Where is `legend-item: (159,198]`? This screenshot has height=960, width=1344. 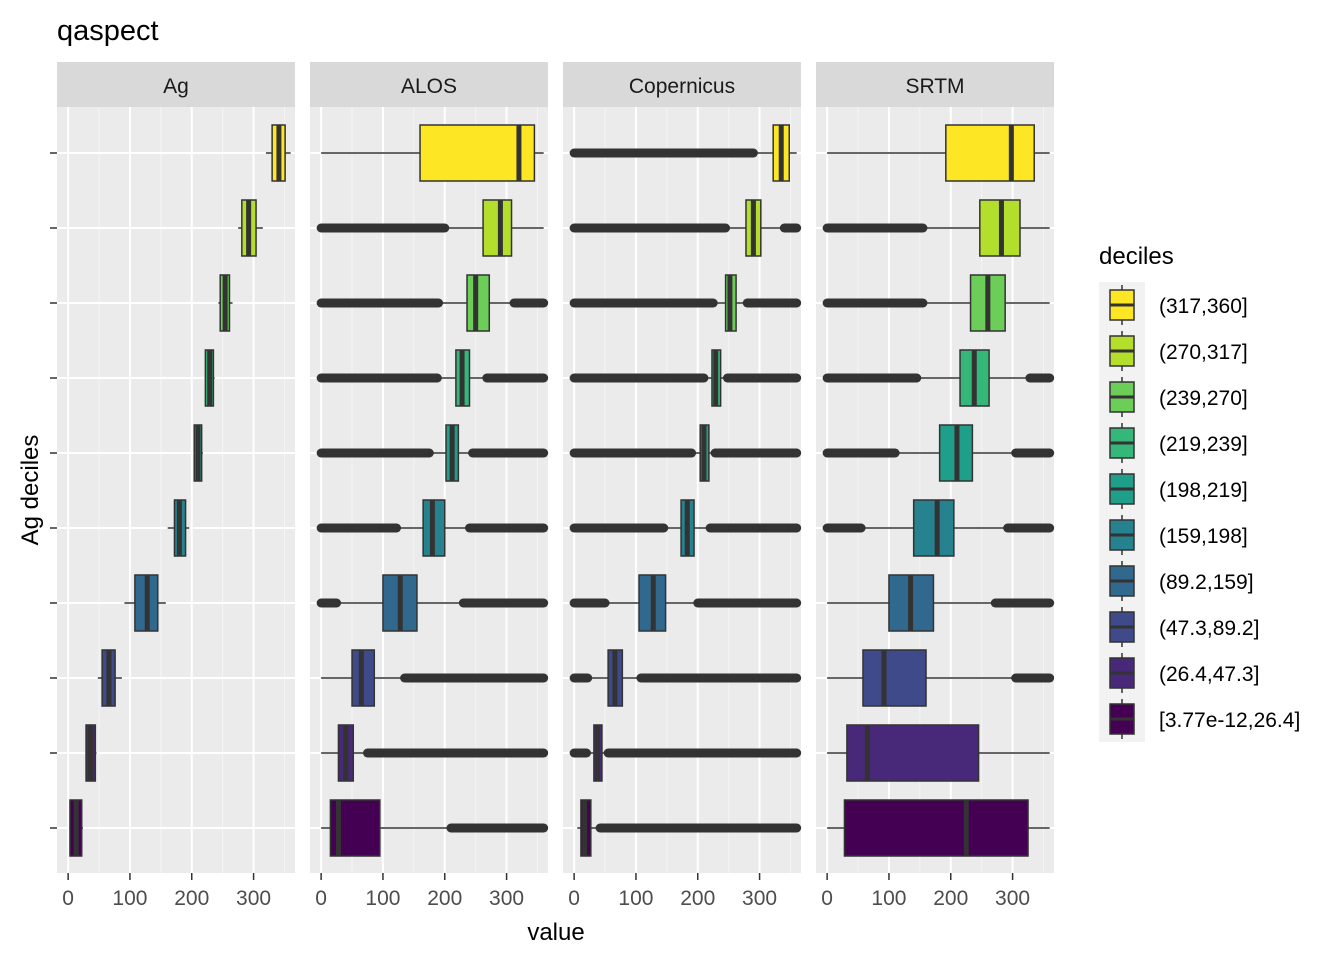
legend-item: (159,198] is located at coordinates (1178, 535).